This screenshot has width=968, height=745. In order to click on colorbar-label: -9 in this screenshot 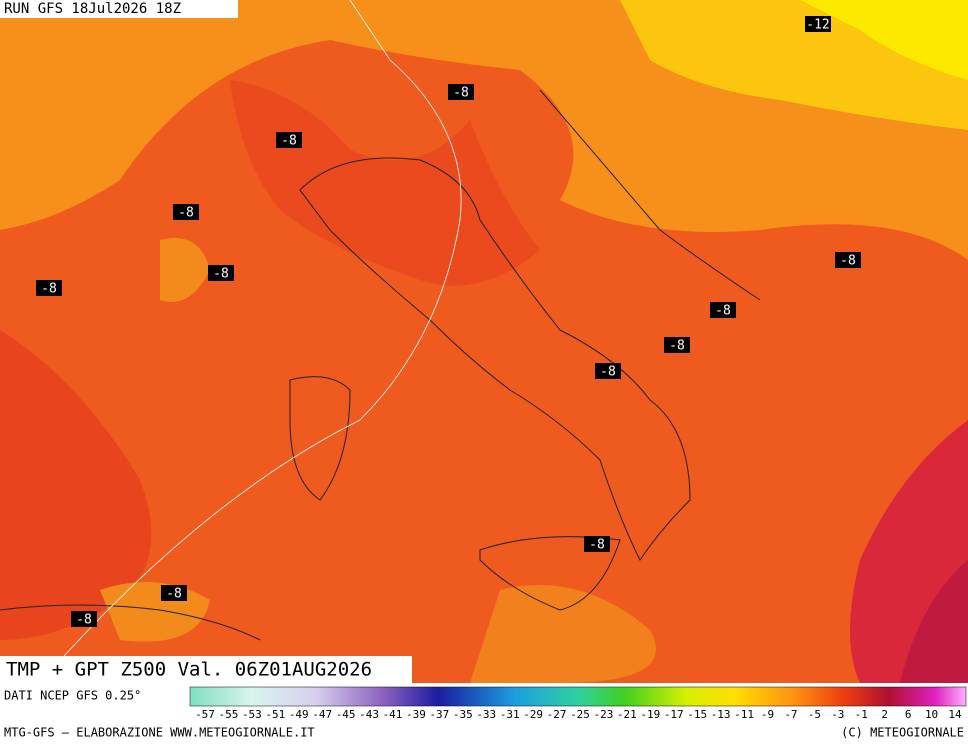, I will do `click(767, 714)`.